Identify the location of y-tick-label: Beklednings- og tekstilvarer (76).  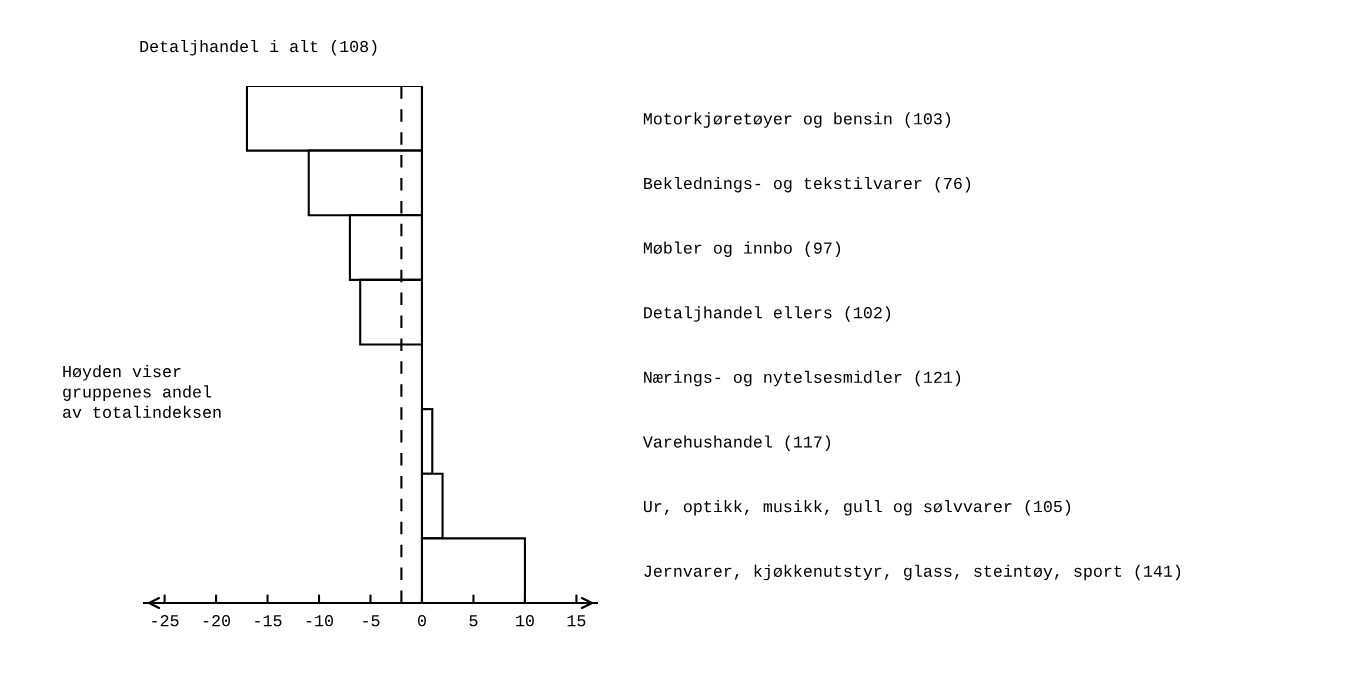
(807, 184).